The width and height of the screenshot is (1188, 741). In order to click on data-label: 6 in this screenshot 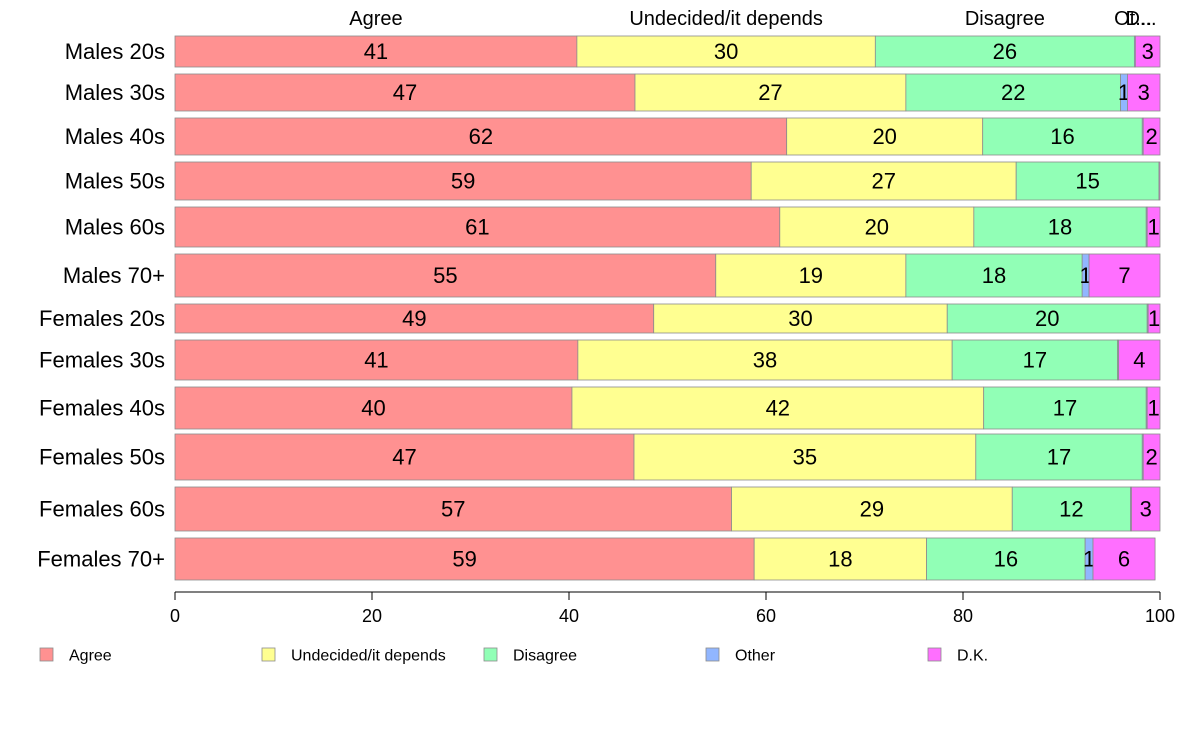, I will do `click(1124, 559)`.